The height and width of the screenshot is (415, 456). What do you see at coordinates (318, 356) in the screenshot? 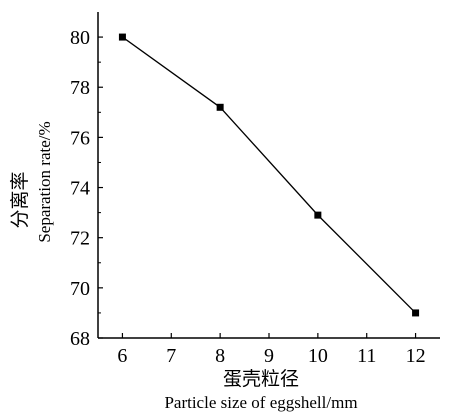
I see `x-tick-label: 10` at bounding box center [318, 356].